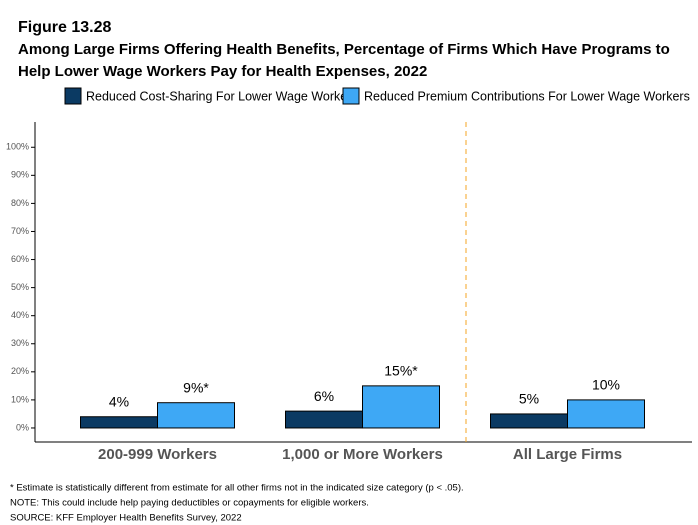  What do you see at coordinates (157, 454) in the screenshot?
I see `x-tick-label: 200-999 Workers` at bounding box center [157, 454].